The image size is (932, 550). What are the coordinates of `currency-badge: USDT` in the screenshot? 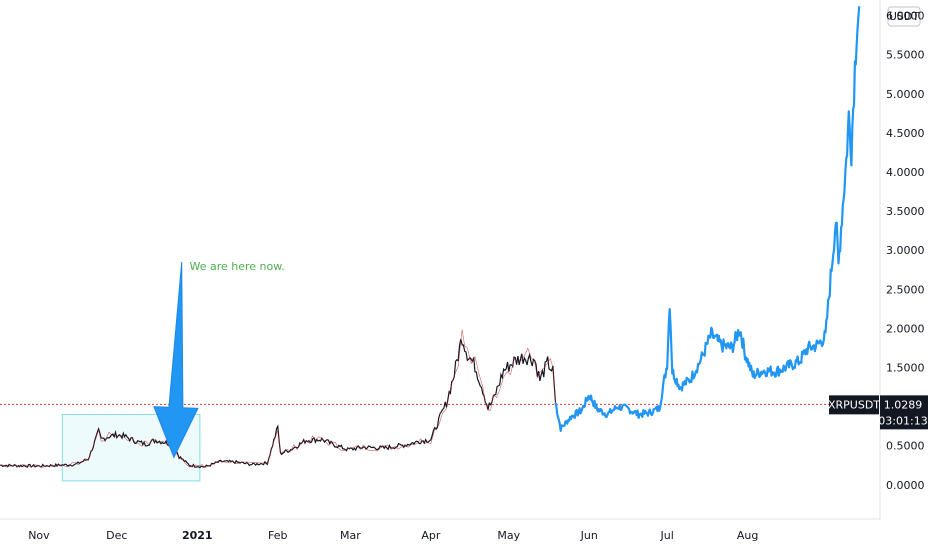 It's located at (904, 16).